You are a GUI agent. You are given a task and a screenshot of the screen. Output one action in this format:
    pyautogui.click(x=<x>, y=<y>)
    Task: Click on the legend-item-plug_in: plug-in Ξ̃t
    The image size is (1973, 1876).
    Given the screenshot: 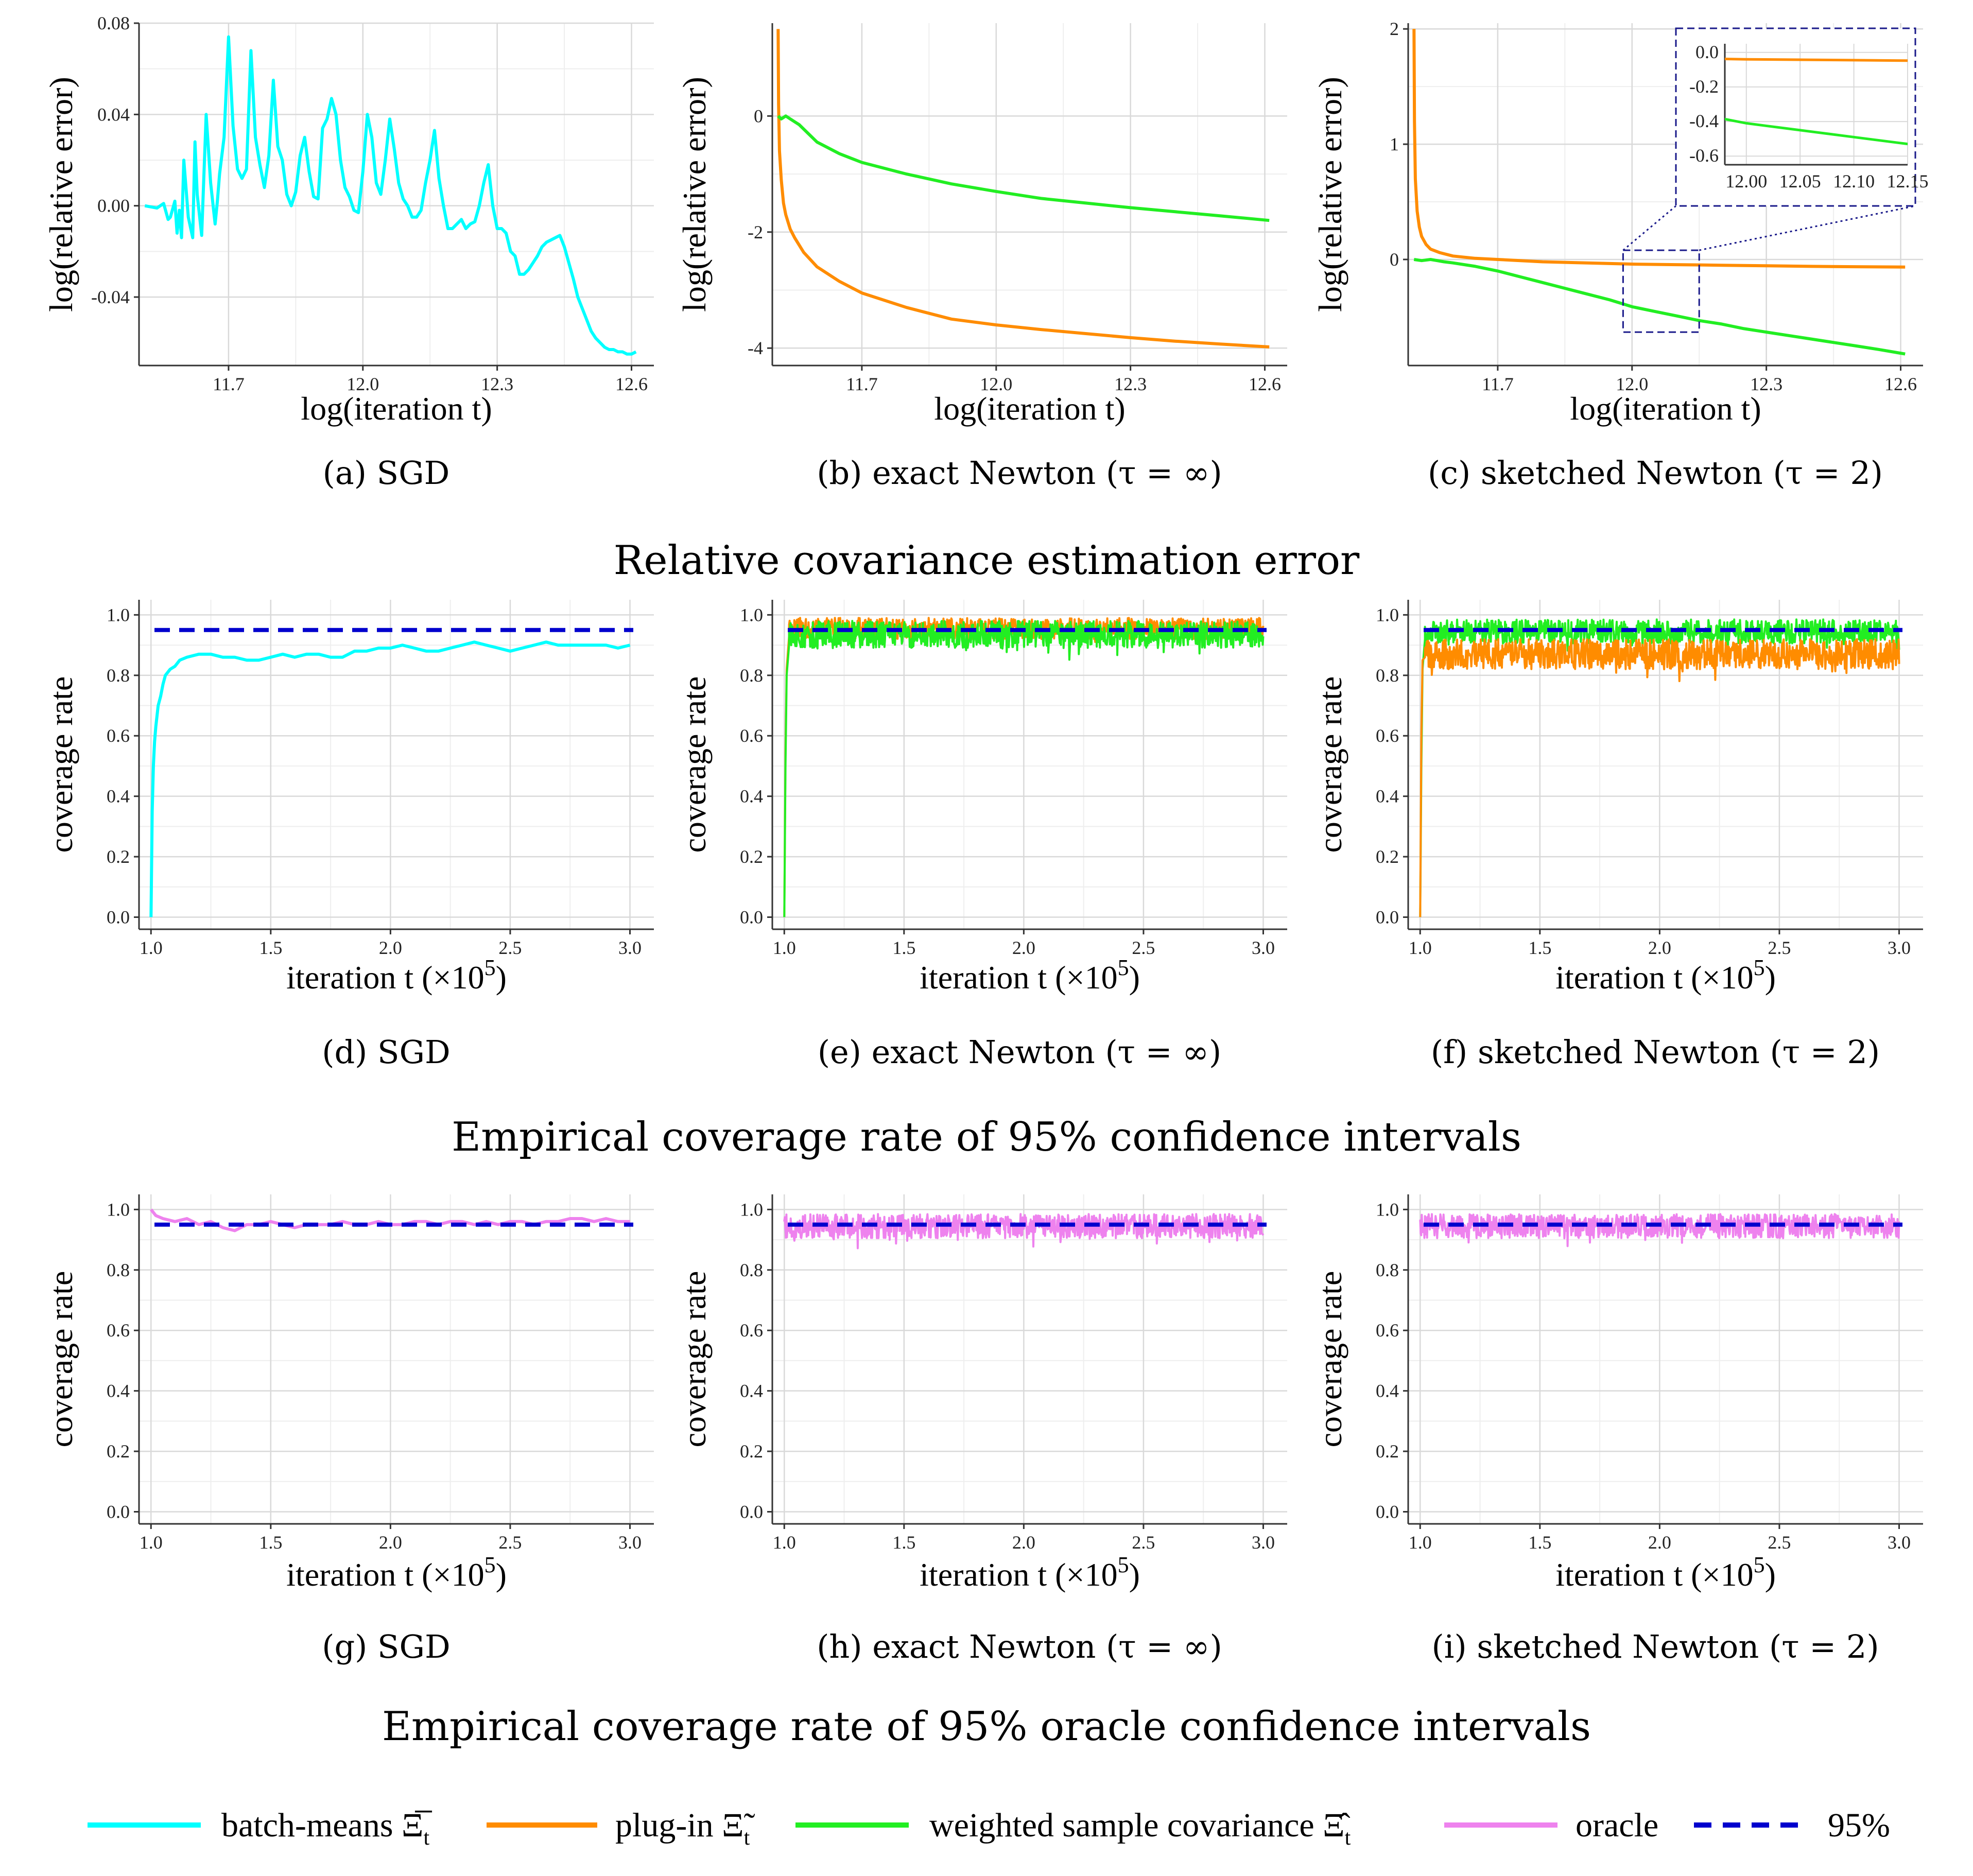 What is the action you would take?
    pyautogui.click(x=621, y=1828)
    